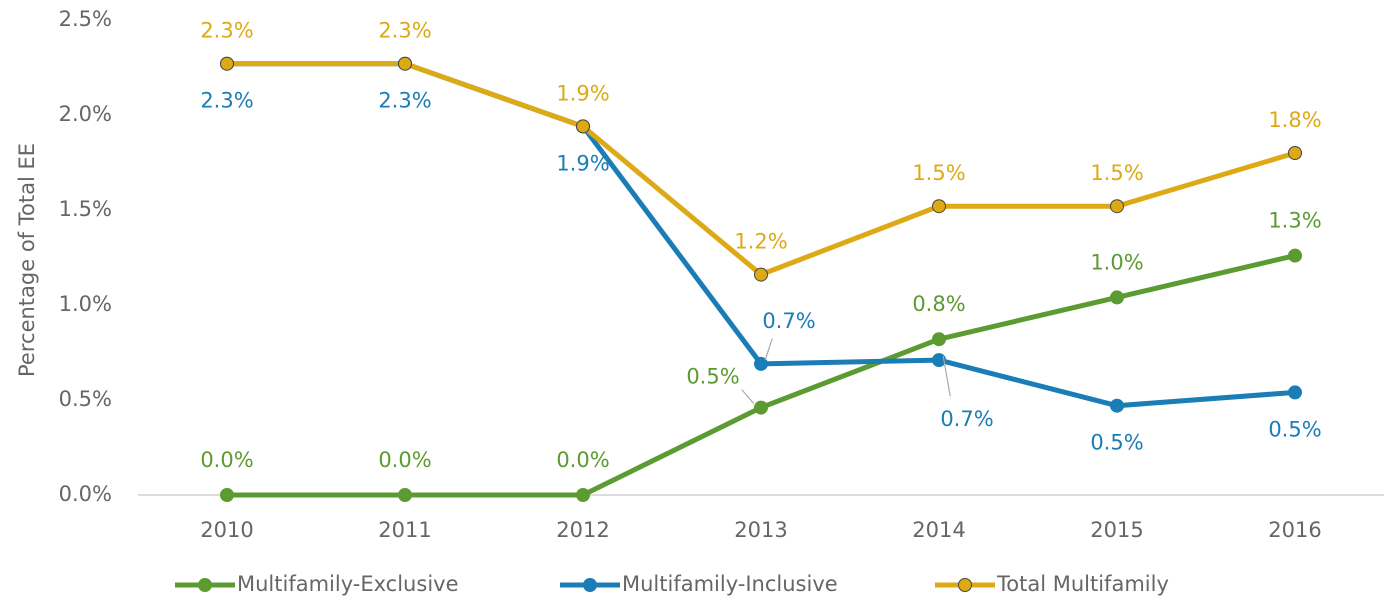  Describe the element at coordinates (85, 399) in the screenshot. I see `y-tick-label: 0.5%` at that location.